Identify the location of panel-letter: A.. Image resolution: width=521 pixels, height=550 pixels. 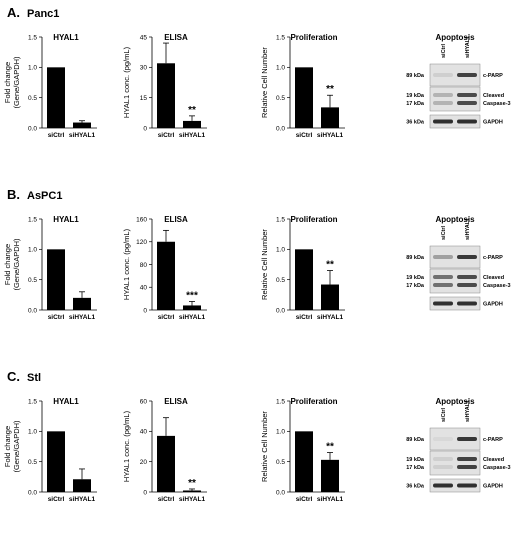
(13, 12).